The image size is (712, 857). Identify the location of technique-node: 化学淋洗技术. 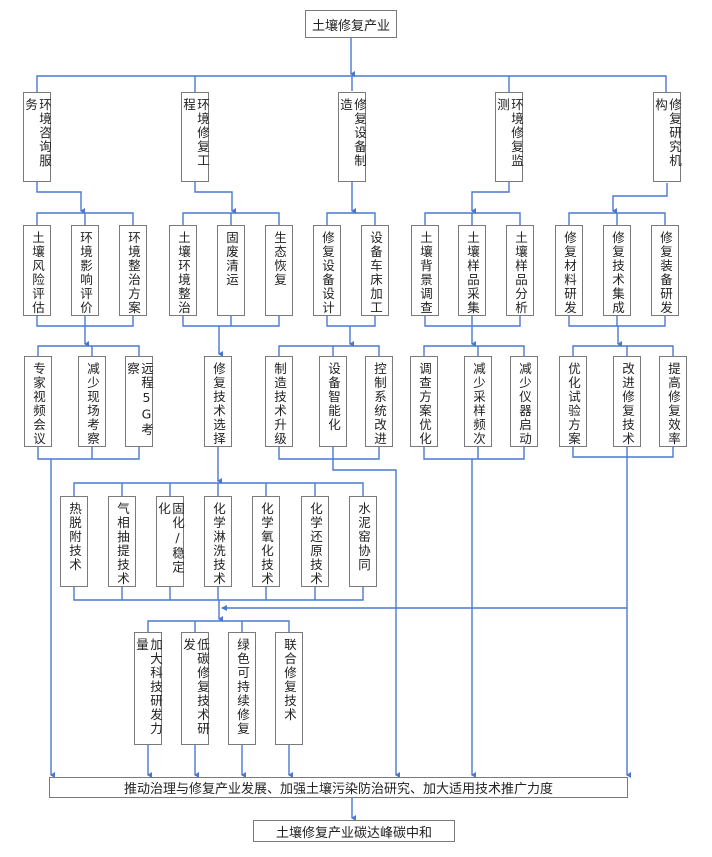
(218, 541).